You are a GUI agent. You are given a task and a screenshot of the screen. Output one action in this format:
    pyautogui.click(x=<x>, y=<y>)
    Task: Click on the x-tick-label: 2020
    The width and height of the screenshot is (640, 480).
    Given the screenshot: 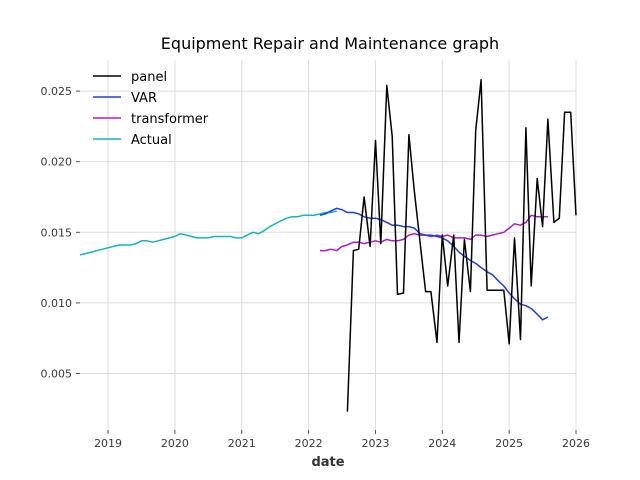 What is the action you would take?
    pyautogui.click(x=175, y=443)
    